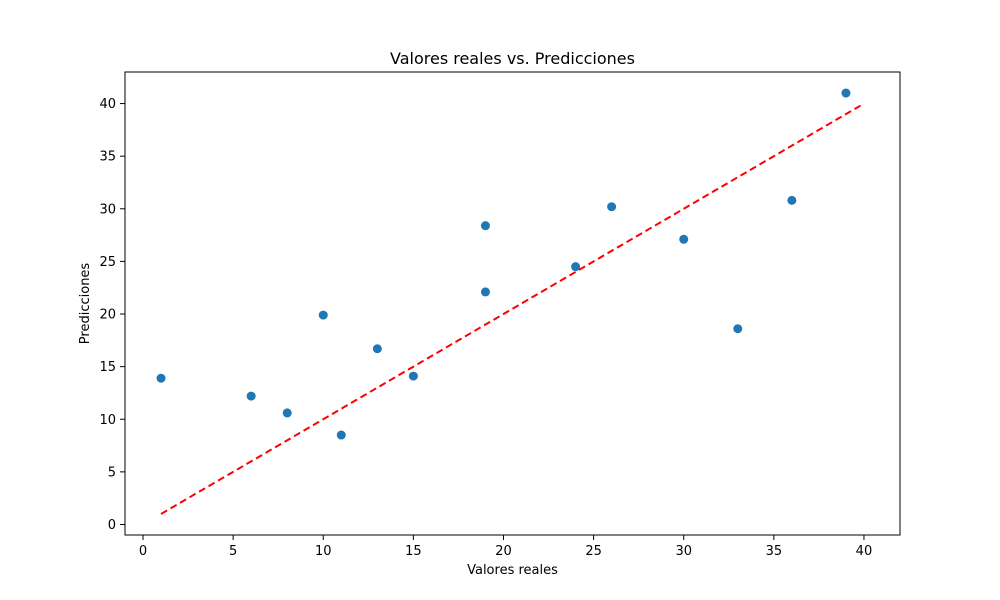 The width and height of the screenshot is (1000, 600). I want to click on y-tick-label: 20, so click(107, 315).